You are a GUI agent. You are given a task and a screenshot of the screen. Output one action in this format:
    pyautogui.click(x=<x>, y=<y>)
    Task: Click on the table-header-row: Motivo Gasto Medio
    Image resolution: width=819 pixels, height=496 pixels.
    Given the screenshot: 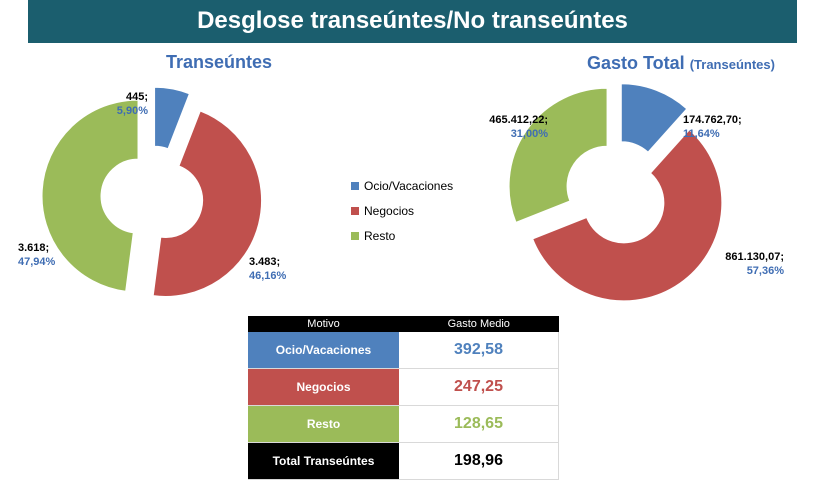 What is the action you would take?
    pyautogui.click(x=403, y=324)
    